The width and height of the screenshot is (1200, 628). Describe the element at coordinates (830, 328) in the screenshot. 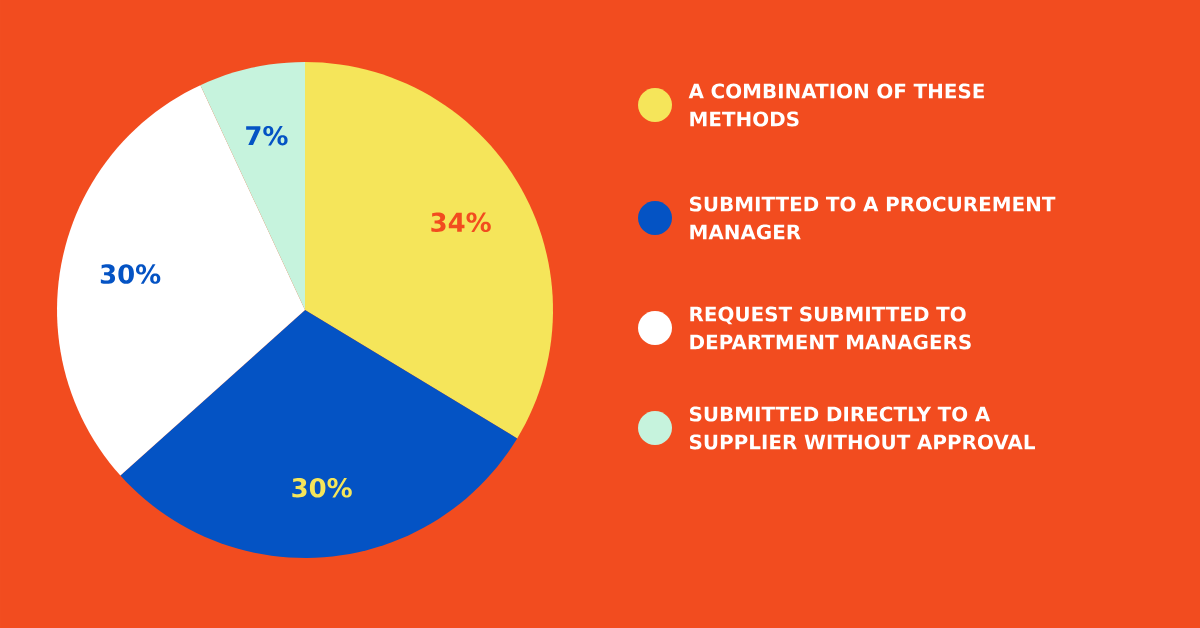

I see `legend-label: REQUEST SUBMITTED TO DEPARTMENT MANAGERS` at that location.